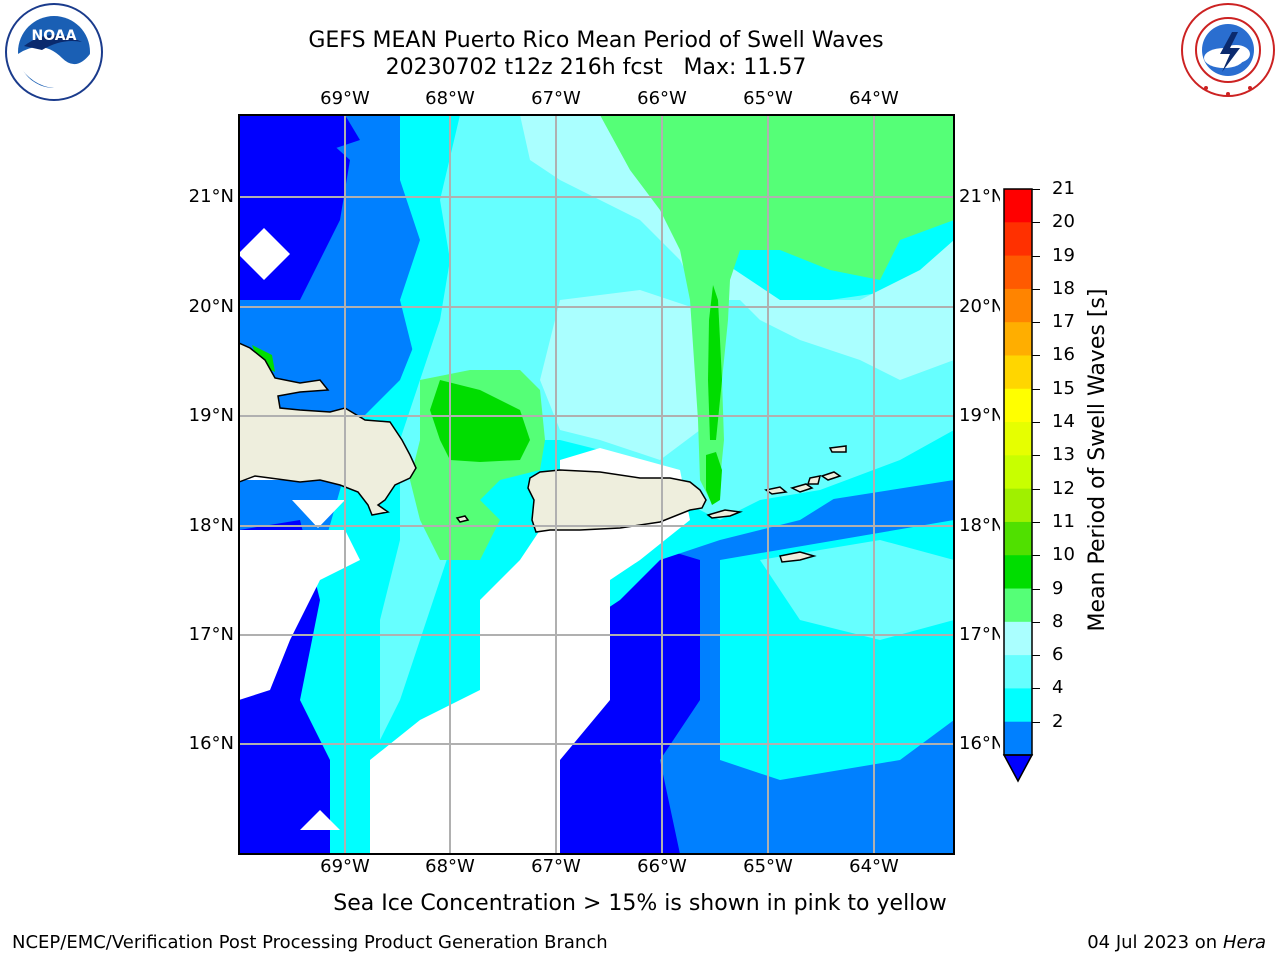  Describe the element at coordinates (662, 866) in the screenshot. I see `lon-label-bottom: 66°W` at that location.